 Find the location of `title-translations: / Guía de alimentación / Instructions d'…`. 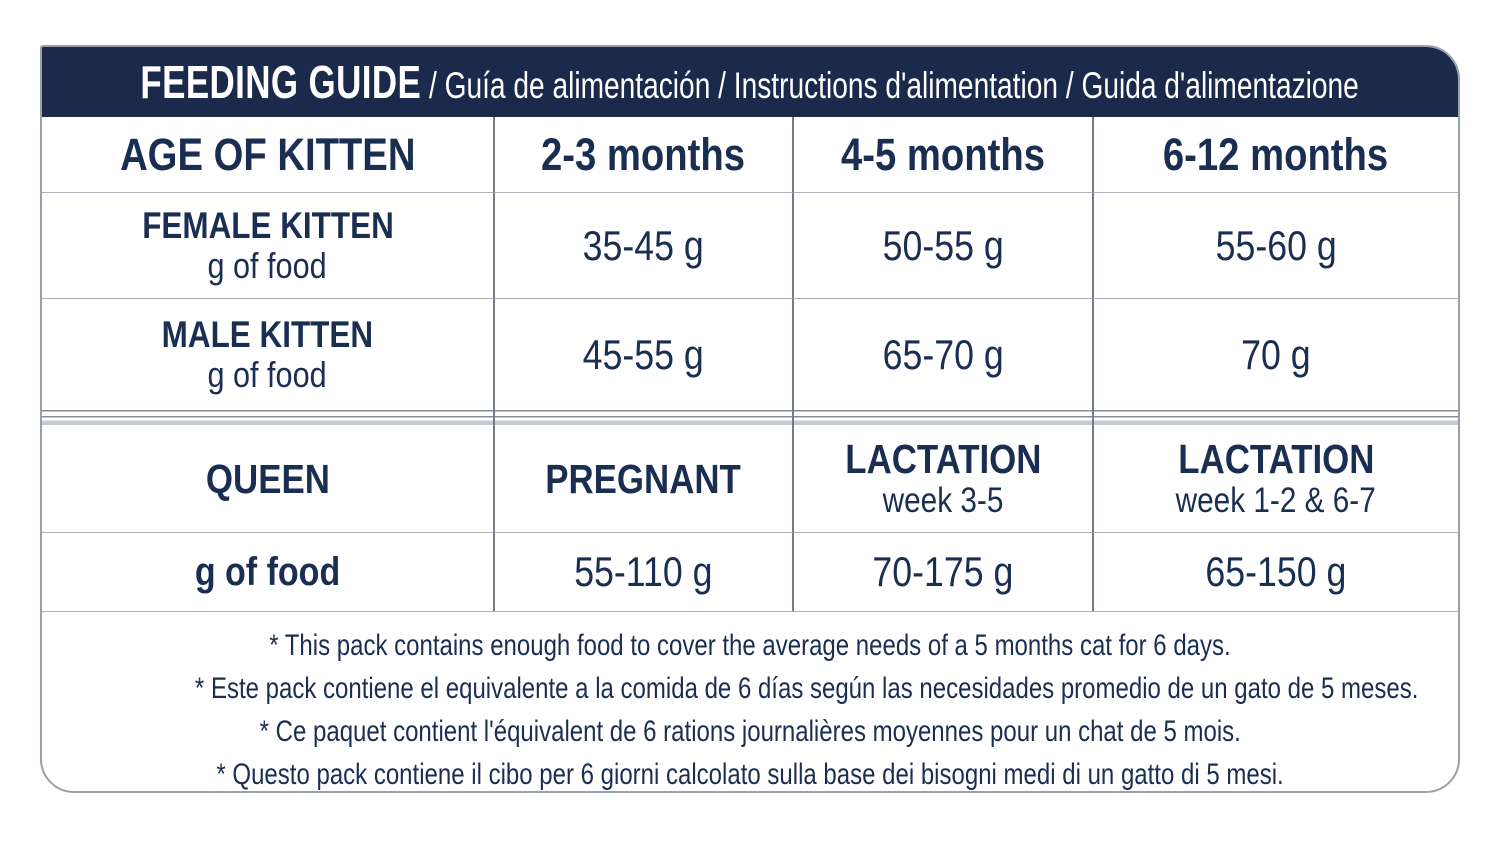

title-translations: / Guía de alimentación / Instructions d'… is located at coordinates (890, 85).